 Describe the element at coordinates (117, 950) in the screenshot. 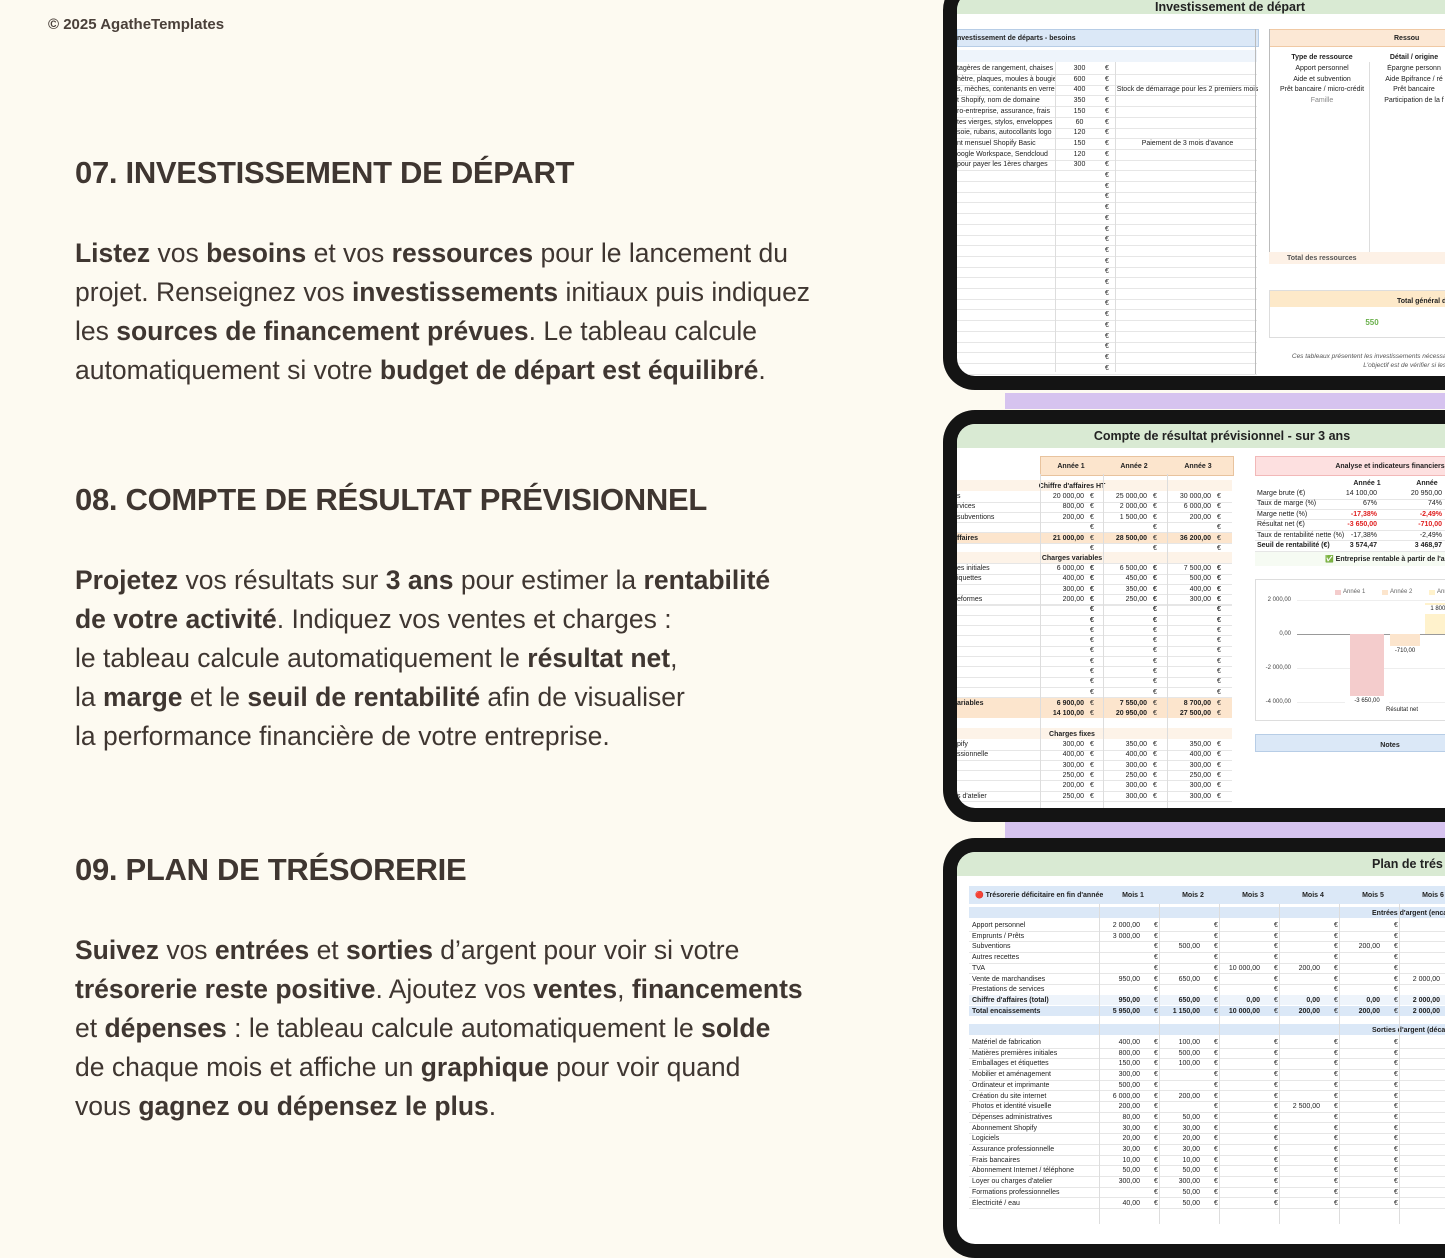

I see `bold-text: Suivez` at that location.